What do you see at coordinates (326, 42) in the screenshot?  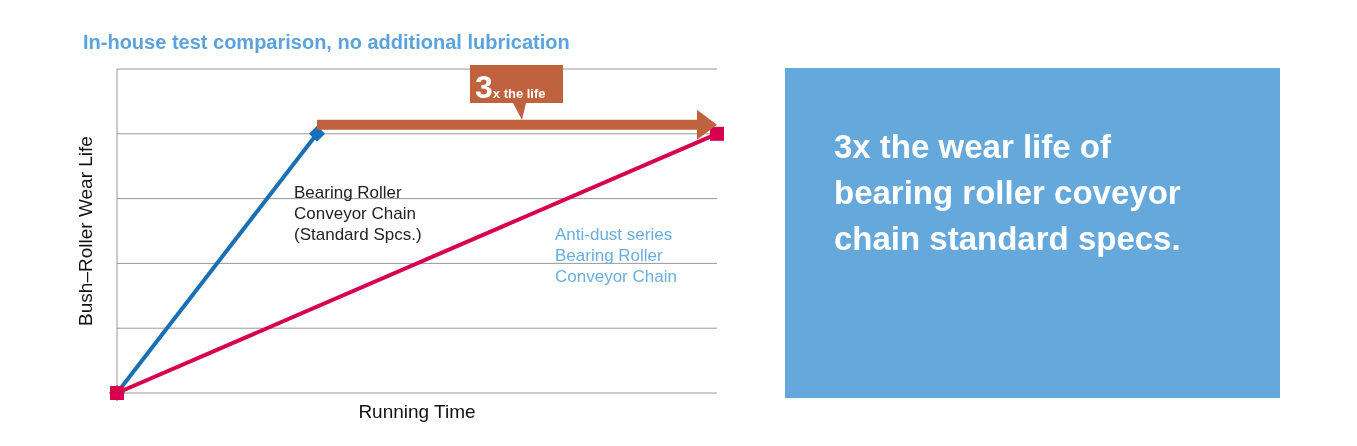 I see `chart-title: In-house test comparison, no additional lubrication` at bounding box center [326, 42].